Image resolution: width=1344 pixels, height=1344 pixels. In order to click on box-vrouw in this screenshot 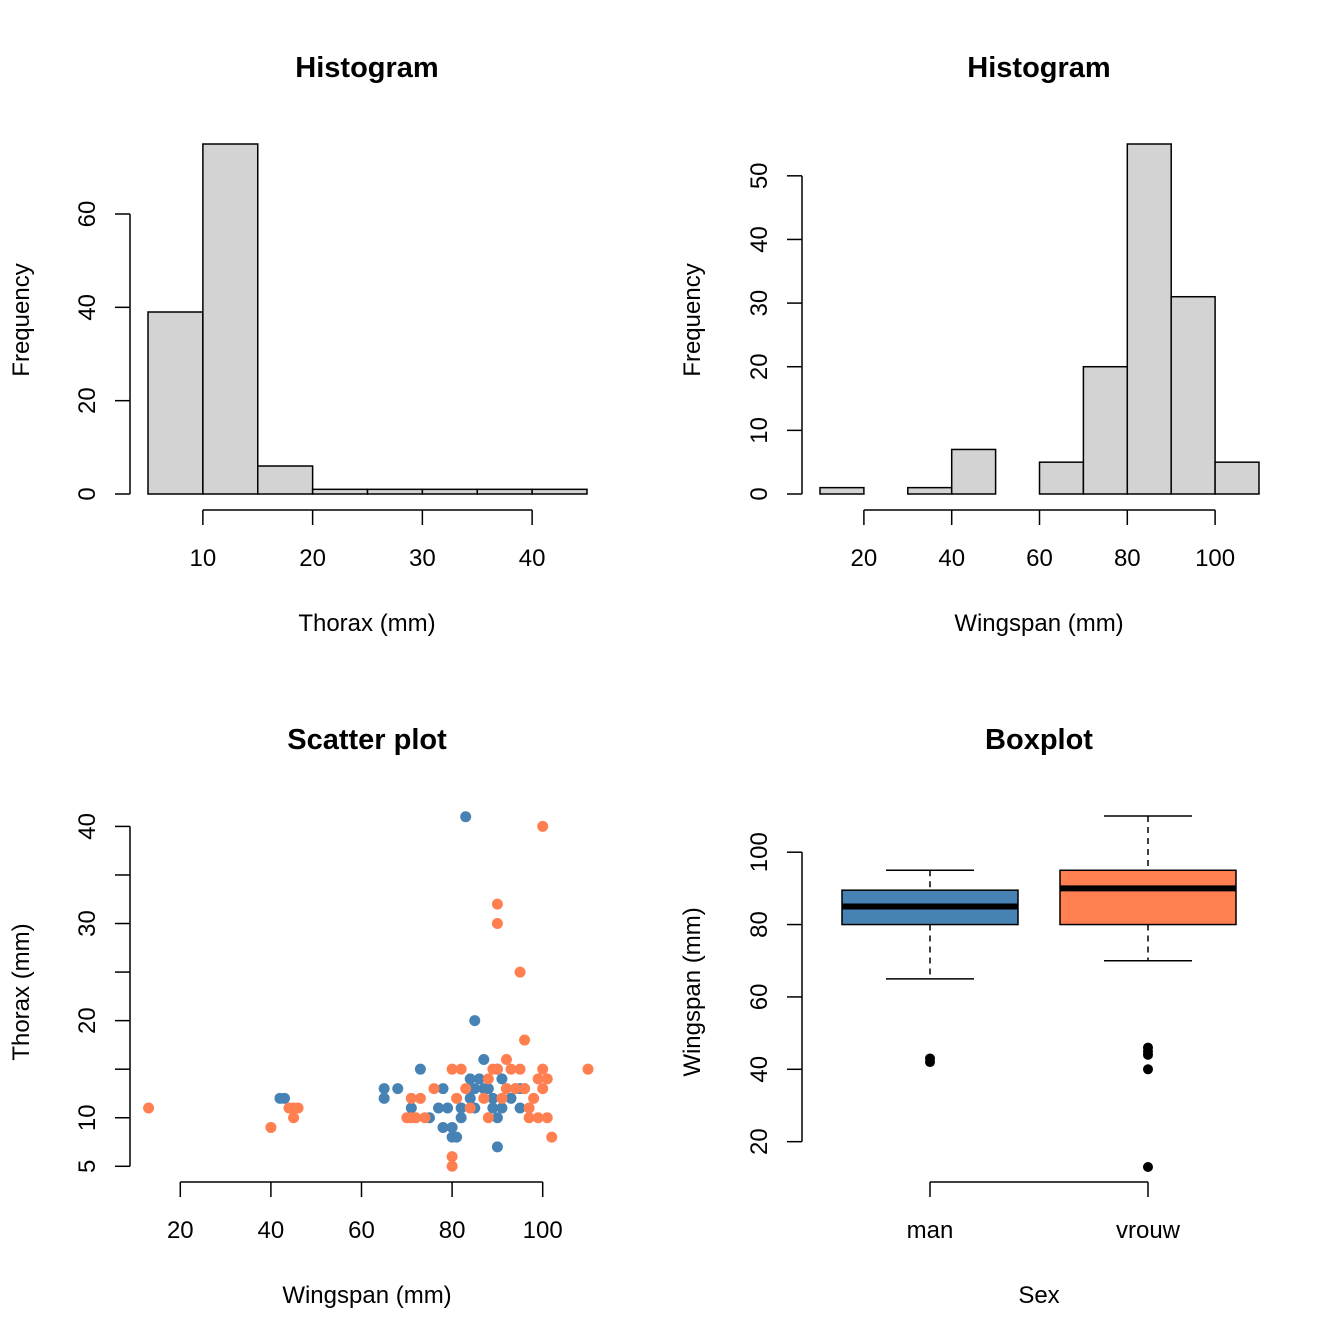, I will do `click(1148, 897)`.